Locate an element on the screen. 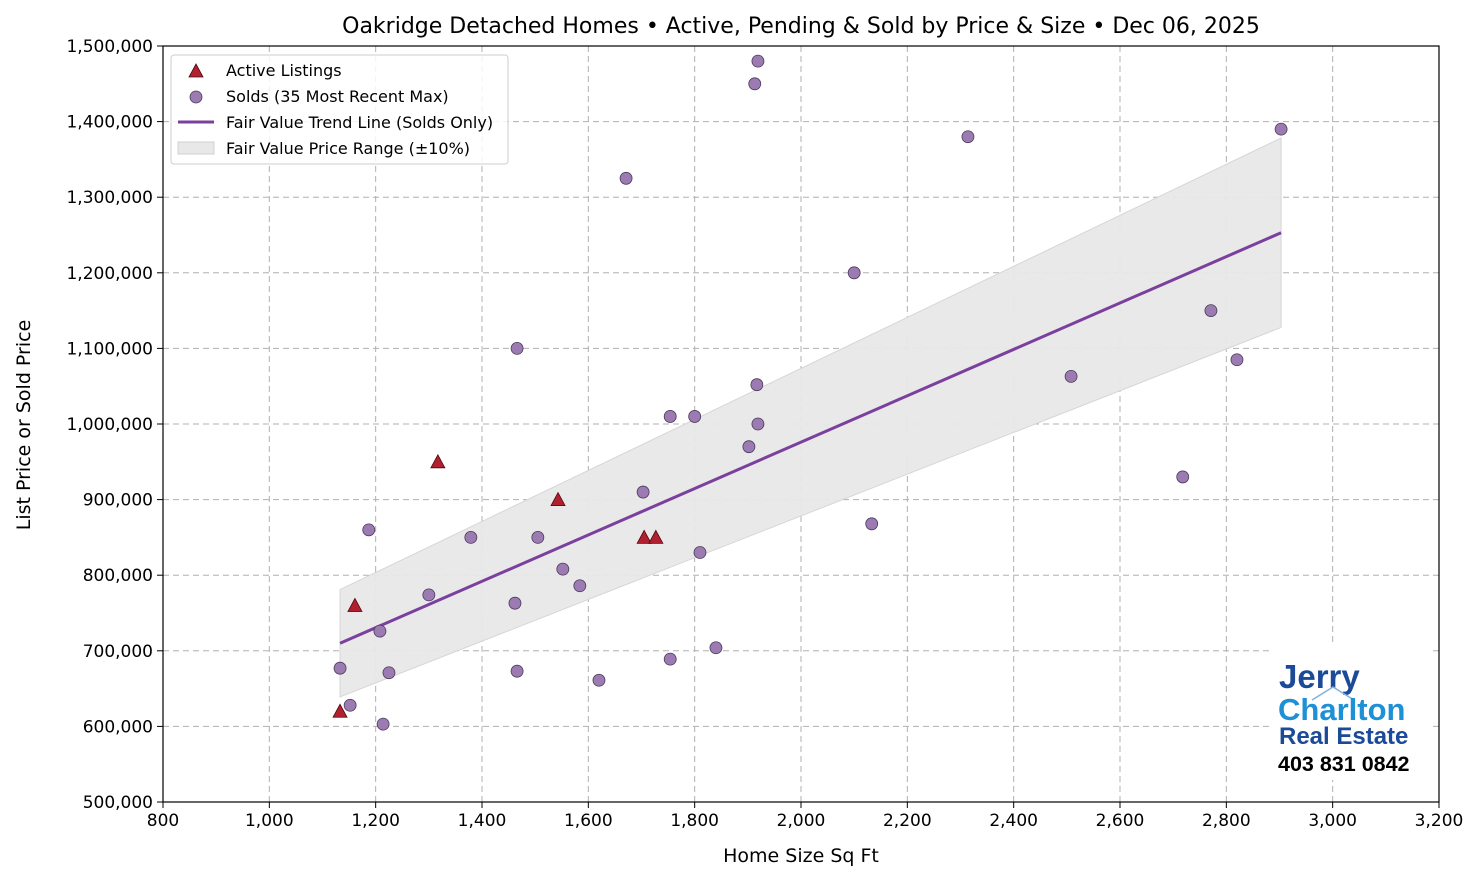 The width and height of the screenshot is (1484, 885). y-tick-label: 1,300,000 is located at coordinates (109, 198).